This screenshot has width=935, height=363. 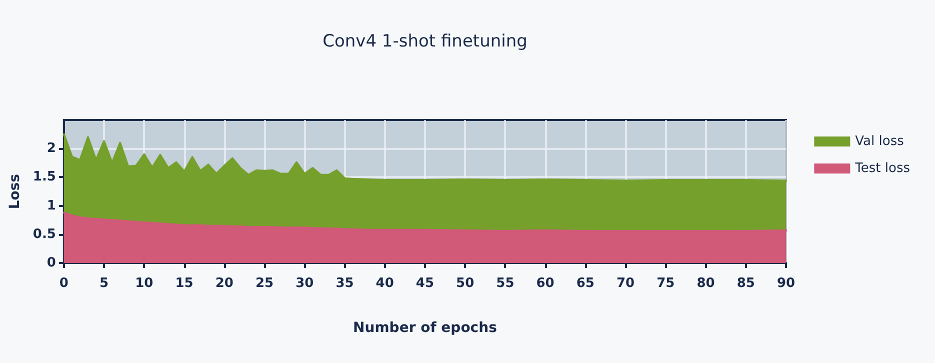 I want to click on x-tick-label: 75, so click(x=665, y=283).